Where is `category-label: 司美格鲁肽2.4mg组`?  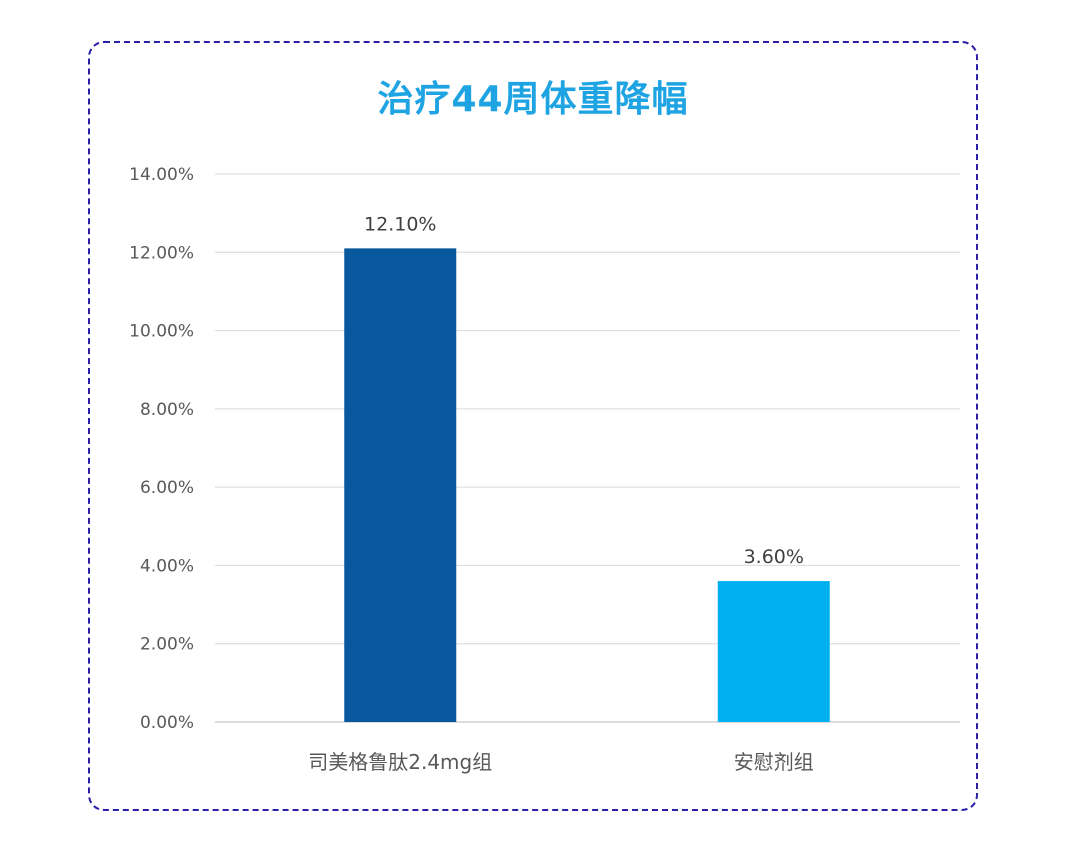
category-label: 司美格鲁肽2.4mg组 is located at coordinates (400, 762).